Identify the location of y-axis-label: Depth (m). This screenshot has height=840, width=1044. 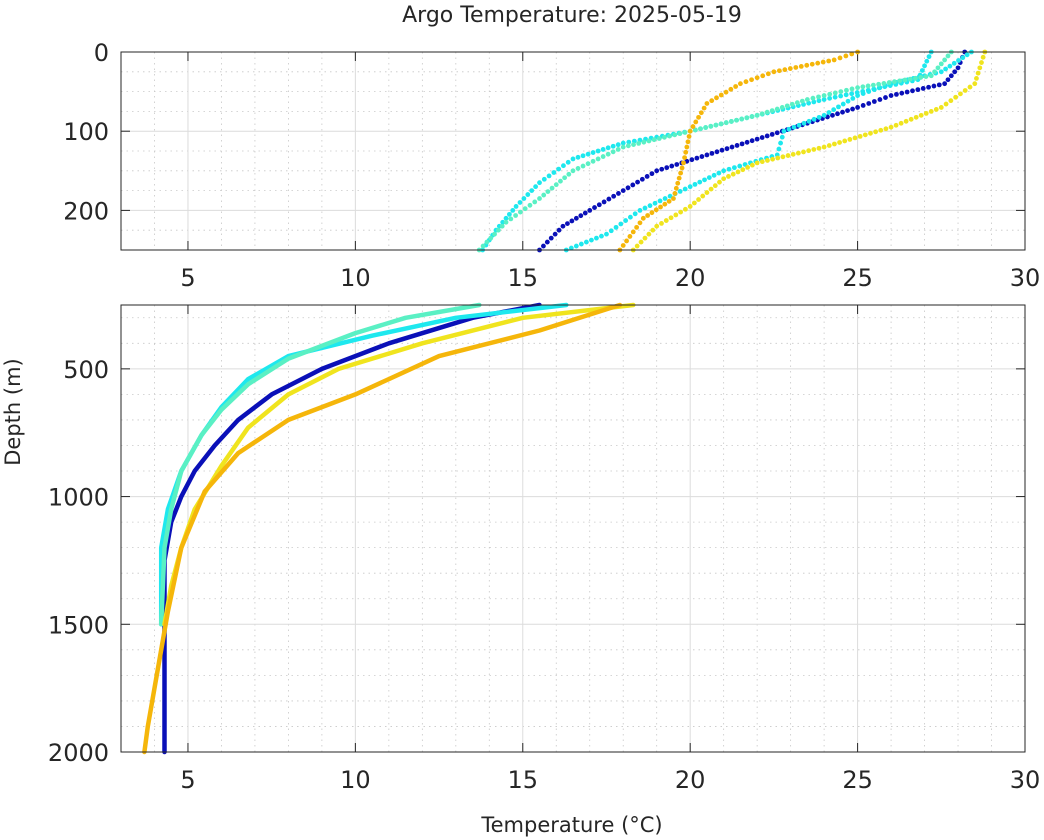
(13, 411).